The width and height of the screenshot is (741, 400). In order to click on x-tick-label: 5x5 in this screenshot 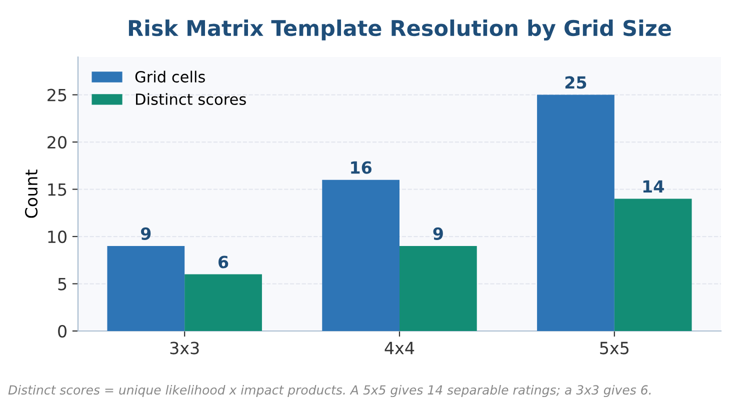, I will do `click(614, 348)`.